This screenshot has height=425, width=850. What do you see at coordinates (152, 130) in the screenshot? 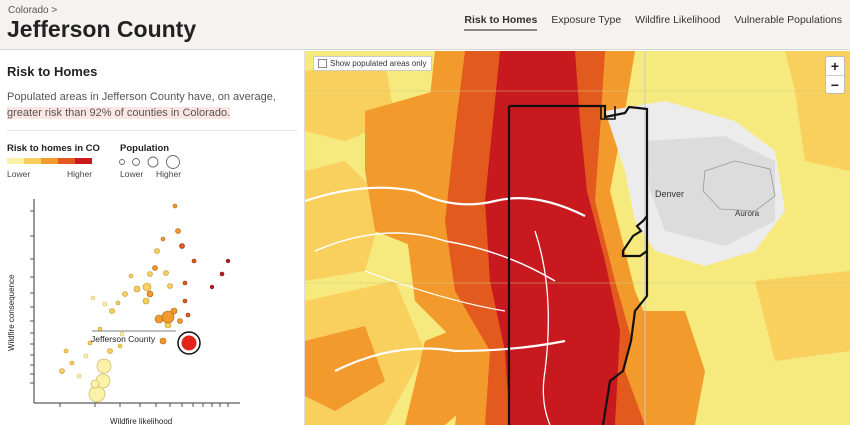
I see `divider` at bounding box center [152, 130].